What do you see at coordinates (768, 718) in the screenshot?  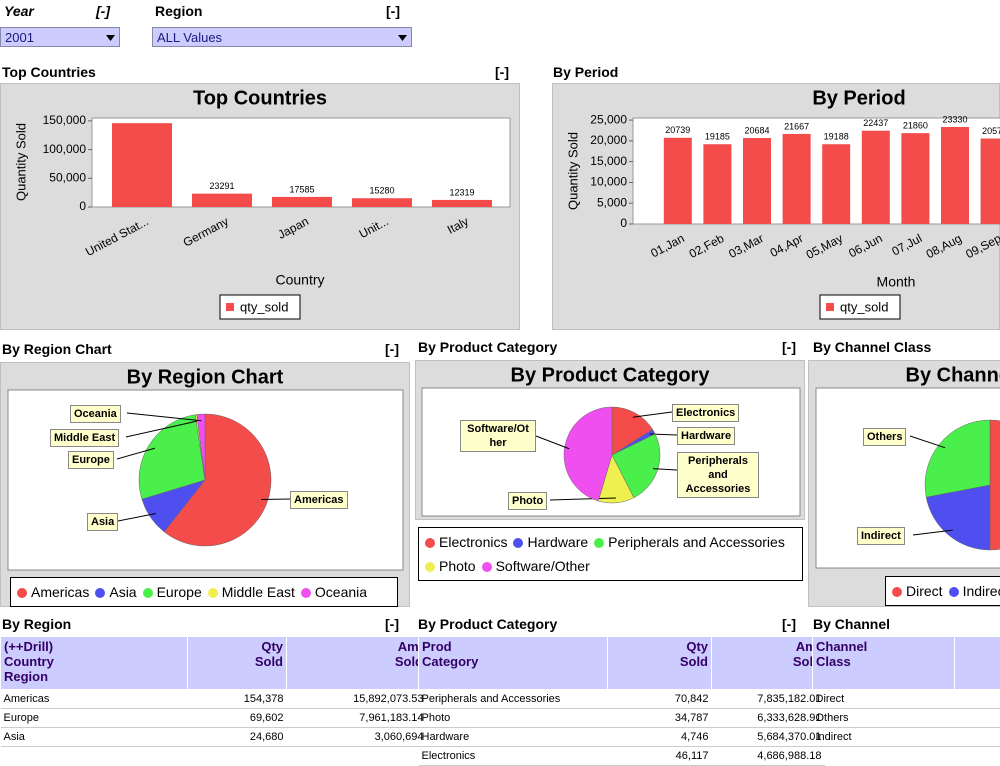 I see `table-cell: 6,333,628.91` at bounding box center [768, 718].